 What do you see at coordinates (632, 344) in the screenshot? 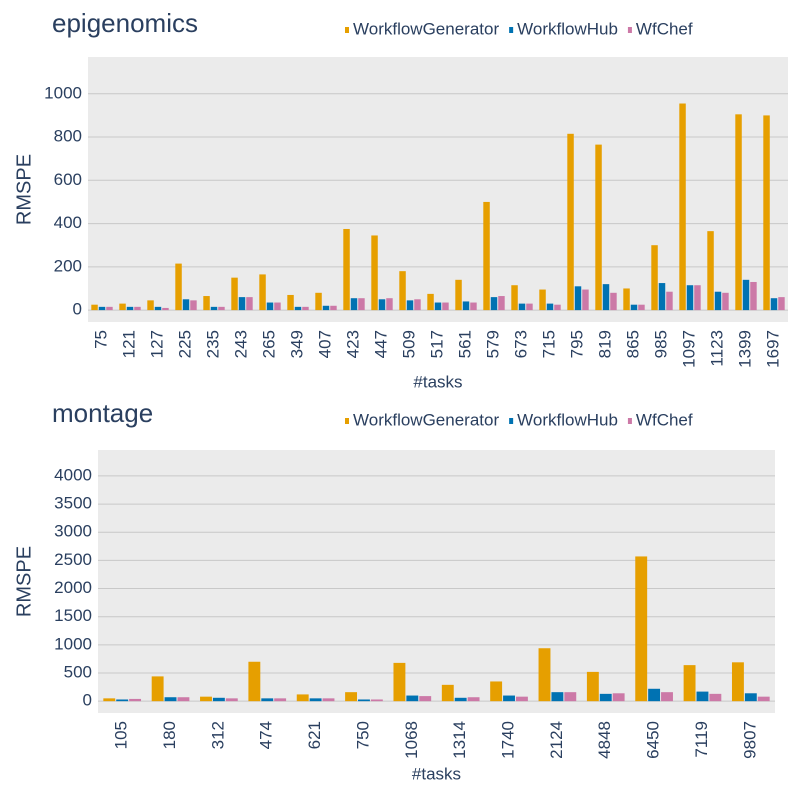
I see `x-tick-label: 865` at bounding box center [632, 344].